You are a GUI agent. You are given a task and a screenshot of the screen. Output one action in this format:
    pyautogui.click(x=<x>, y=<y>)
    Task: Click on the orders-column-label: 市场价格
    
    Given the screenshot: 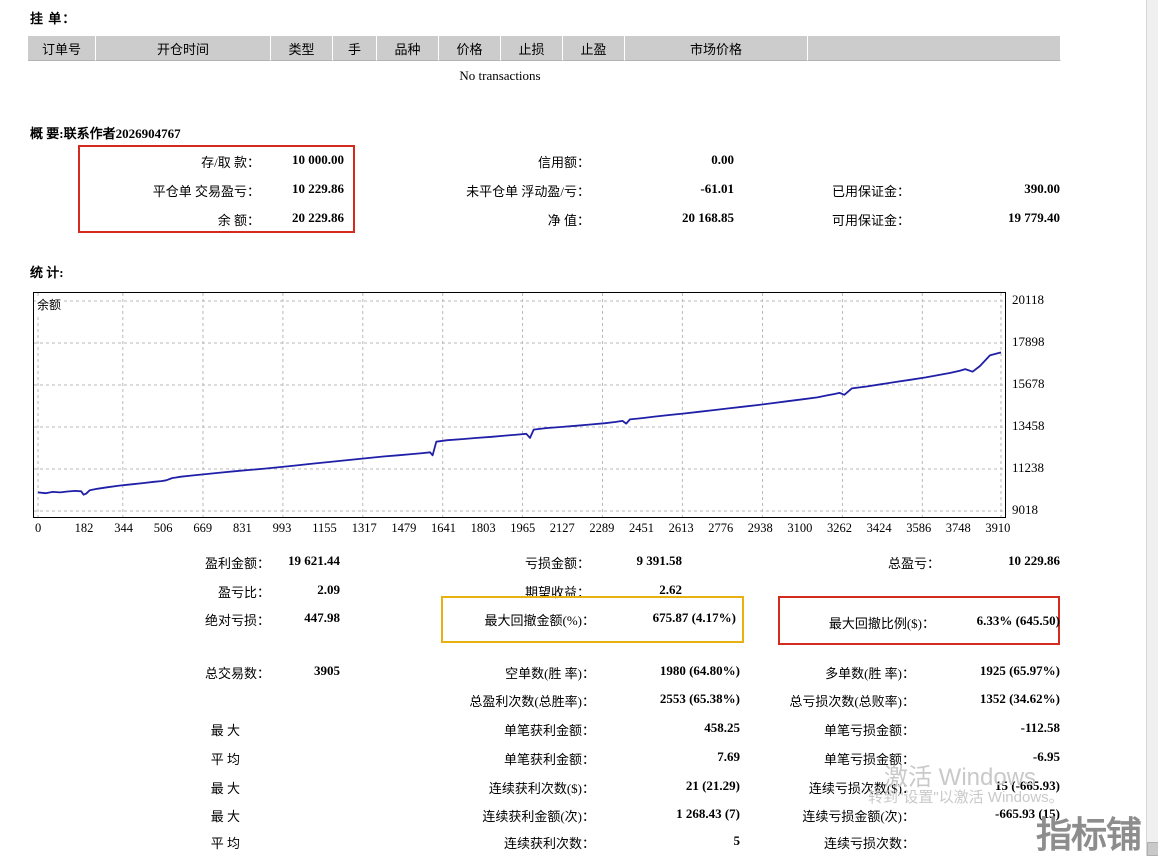 What is the action you would take?
    pyautogui.click(x=715, y=49)
    